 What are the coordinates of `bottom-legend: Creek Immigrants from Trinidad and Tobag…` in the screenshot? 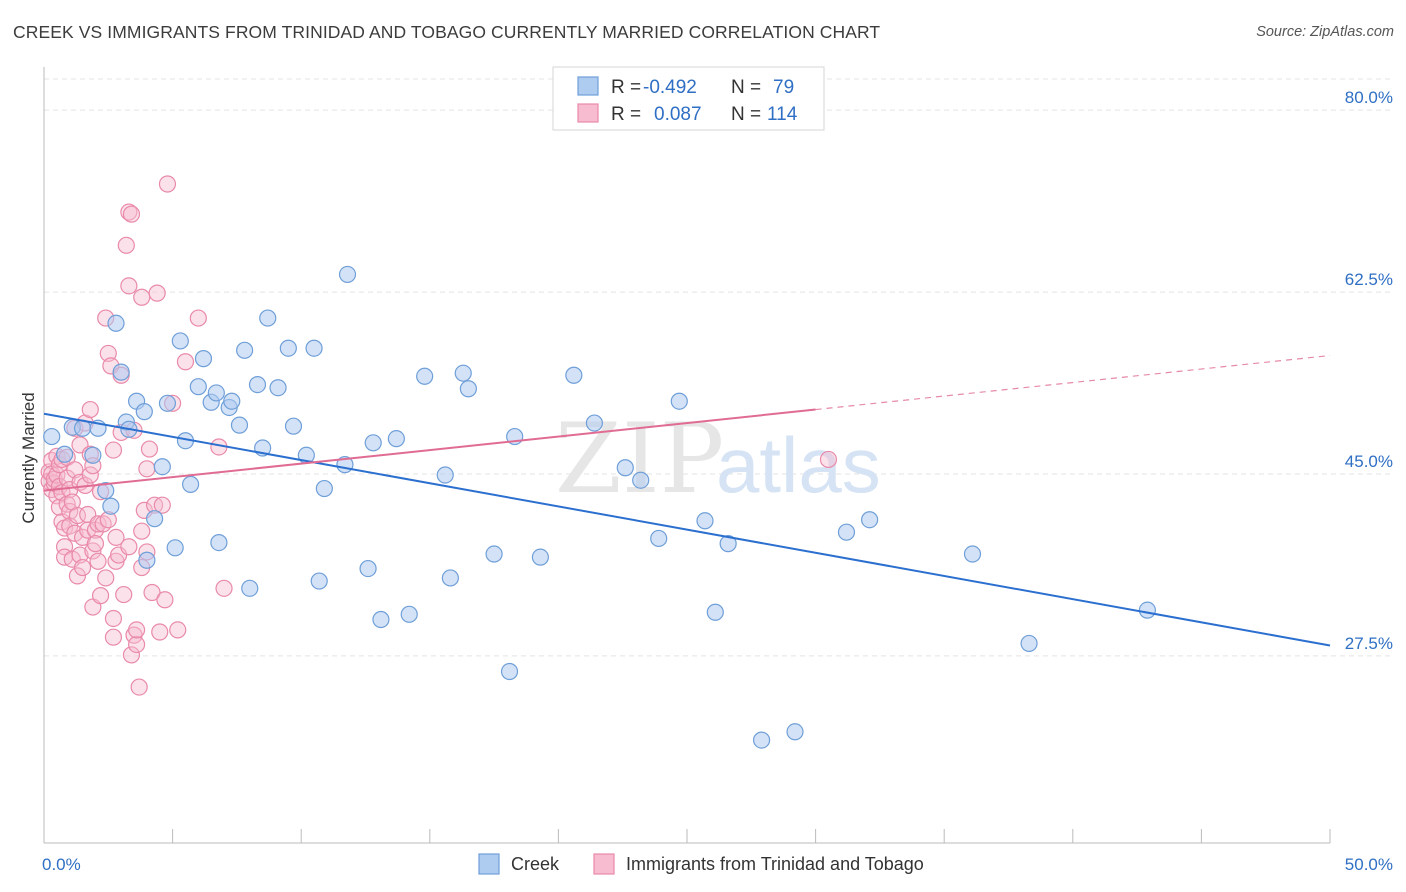 It's located at (701, 864).